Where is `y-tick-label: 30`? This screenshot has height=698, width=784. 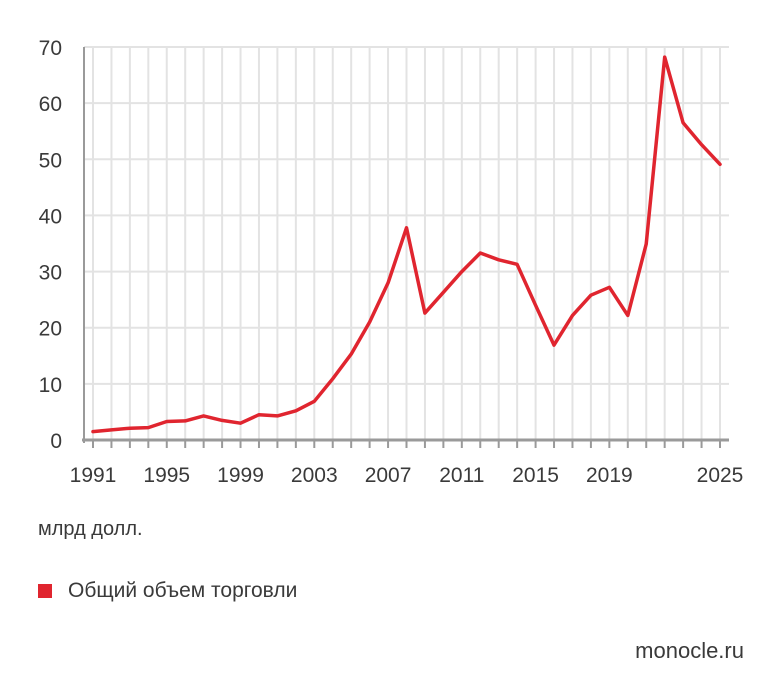 y-tick-label: 30 is located at coordinates (50, 273).